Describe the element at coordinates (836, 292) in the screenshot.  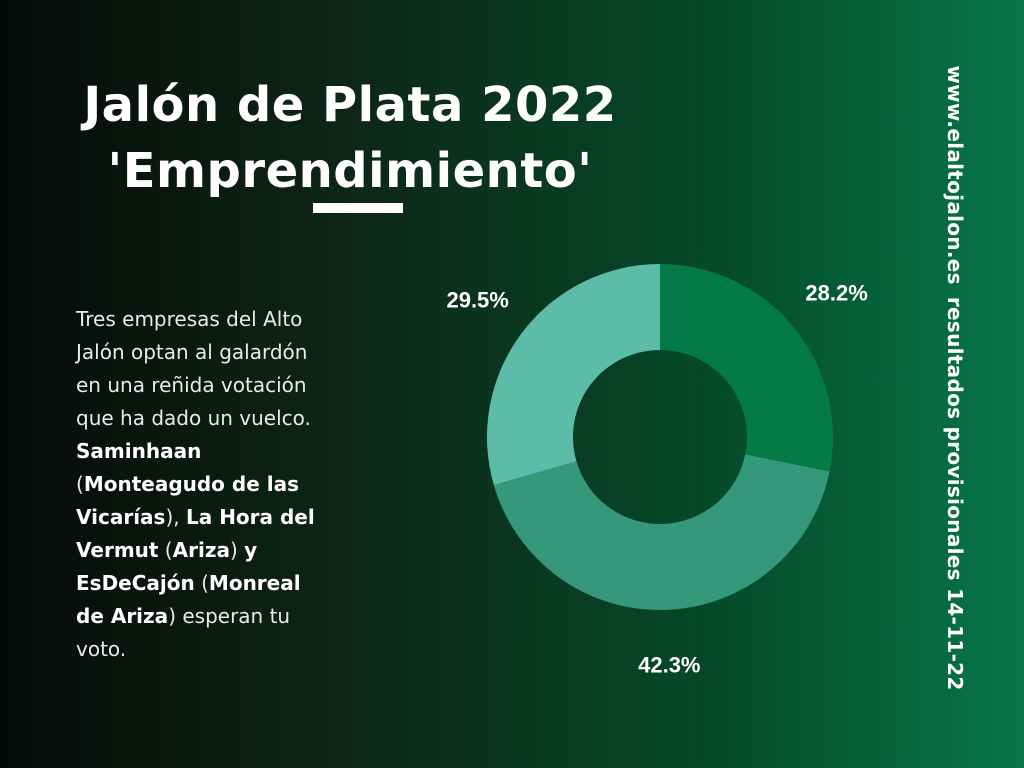
I see `slice-label-1: 28.2%` at that location.